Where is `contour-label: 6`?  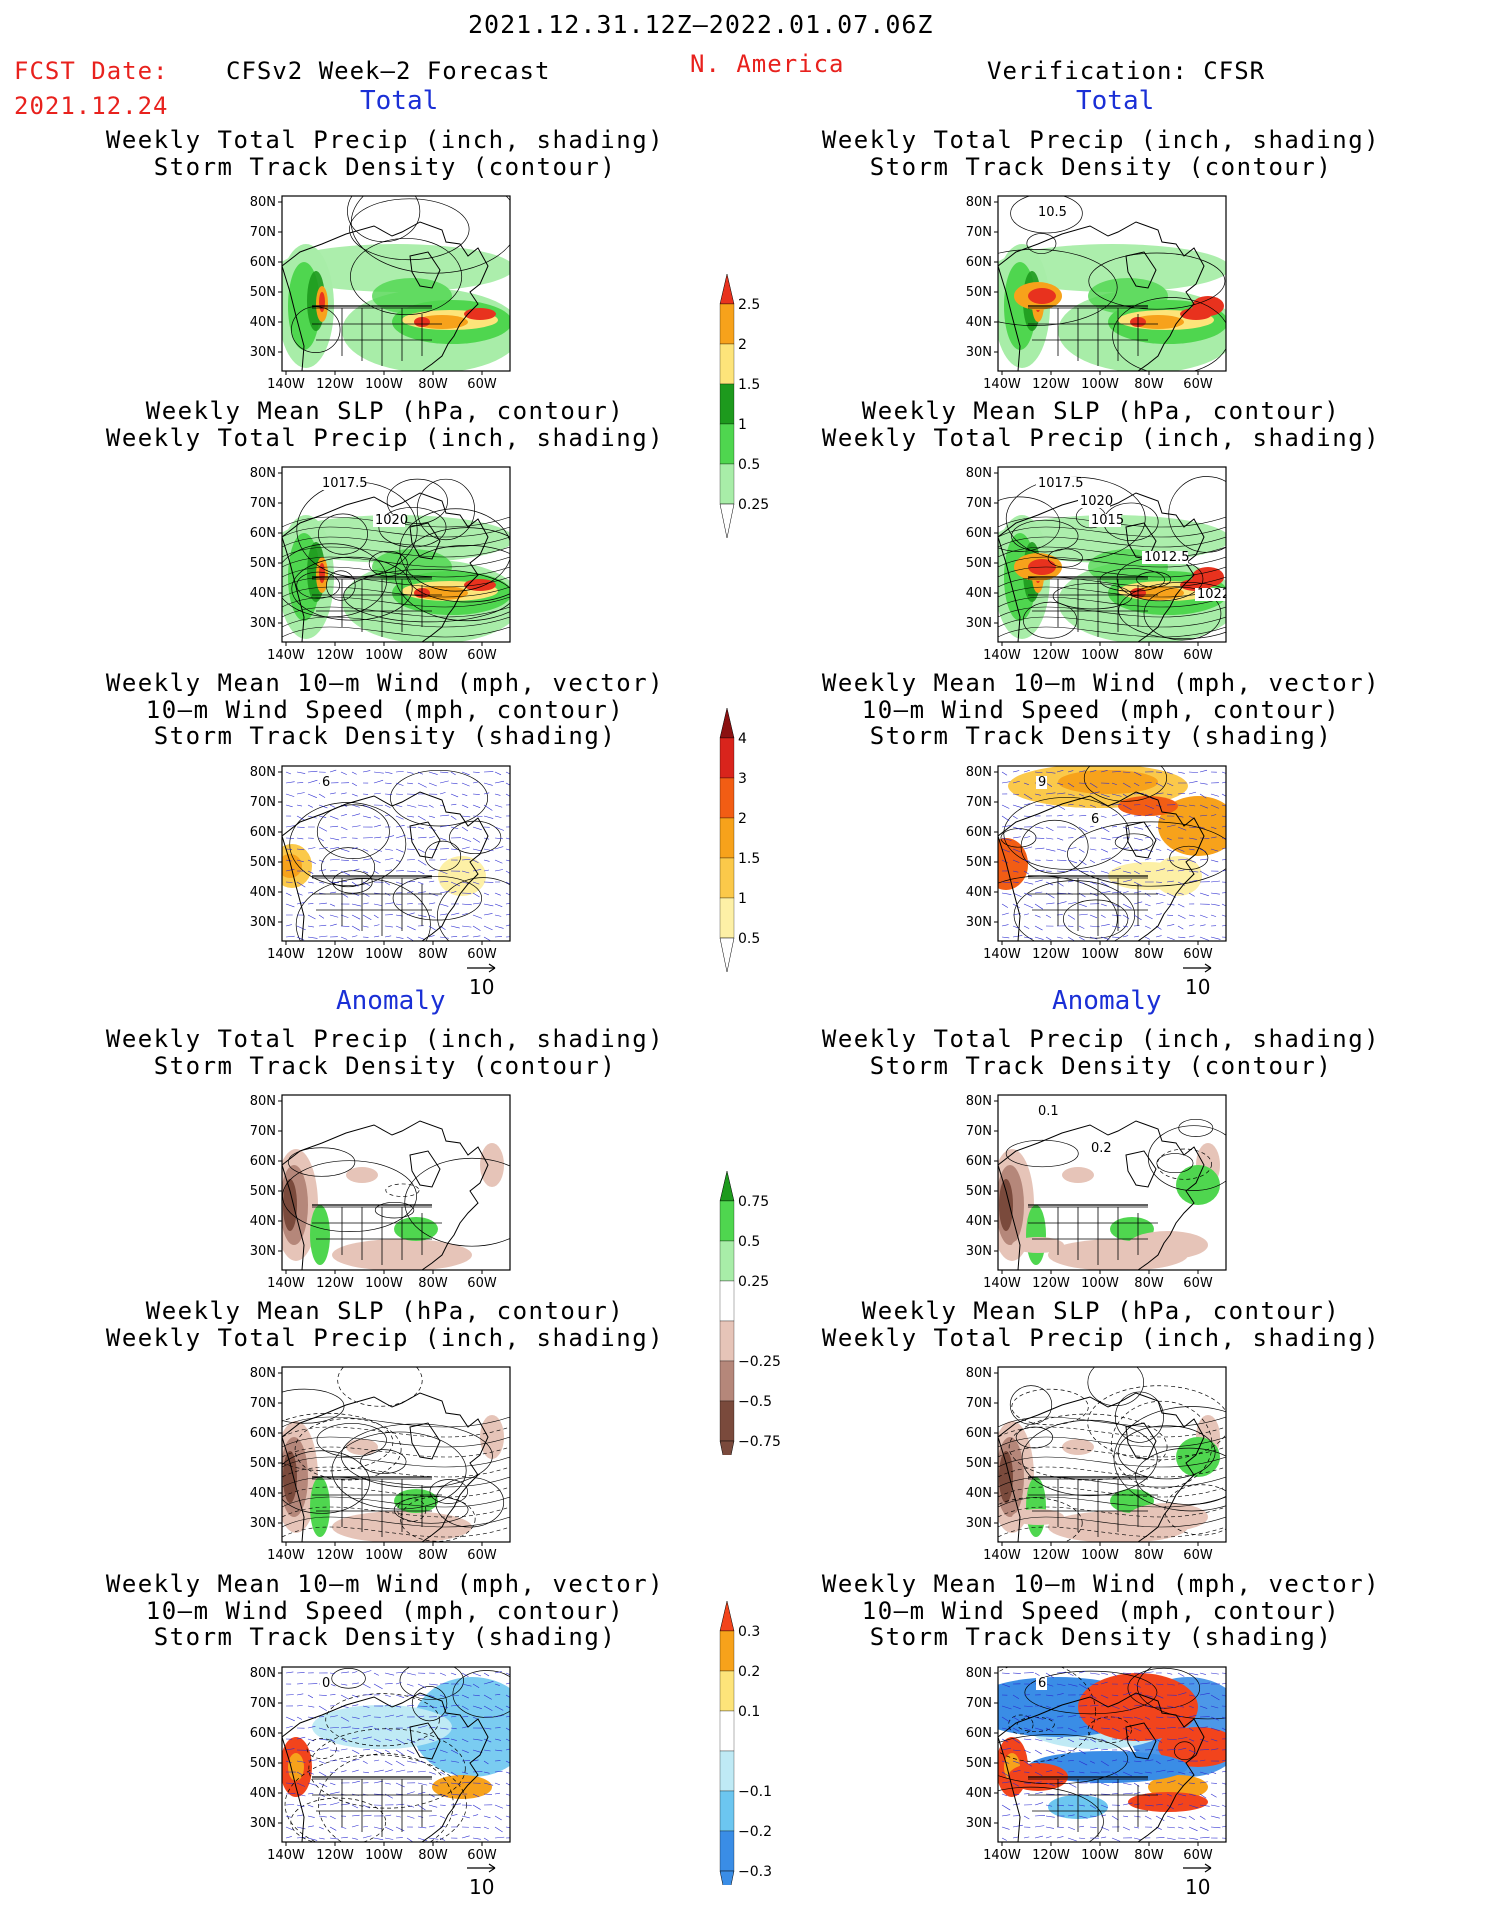 contour-label: 6 is located at coordinates (326, 782).